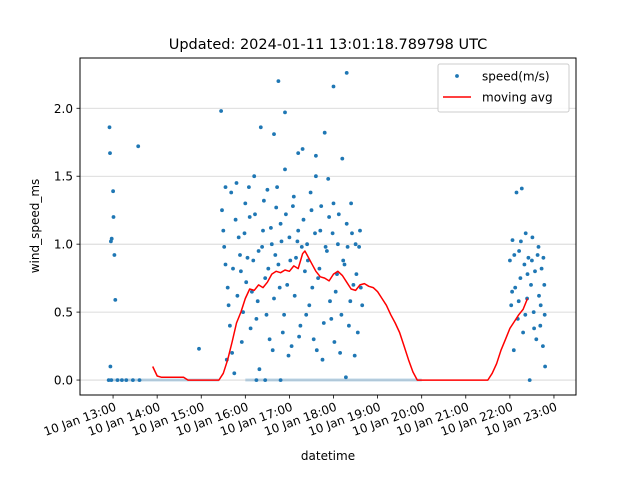 The height and width of the screenshot is (480, 640). Describe the element at coordinates (516, 77) in the screenshot. I see `legend-item-speed: speed(m/s)` at that location.